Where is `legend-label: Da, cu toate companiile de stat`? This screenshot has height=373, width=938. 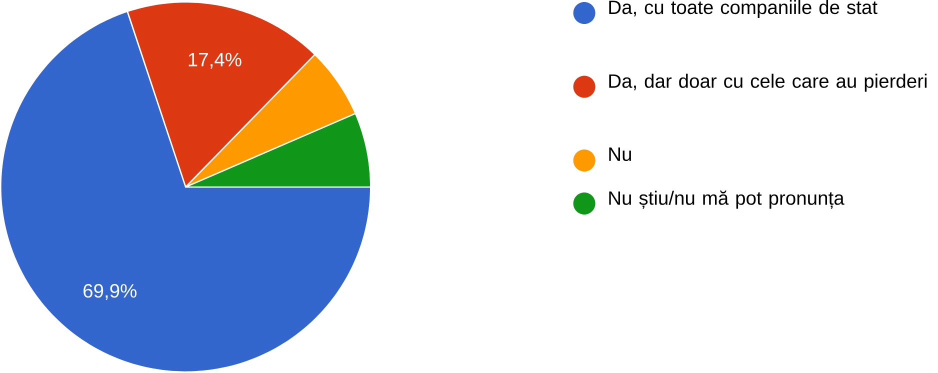
legend-label: Da, cu toate companiile de stat is located at coordinates (743, 9).